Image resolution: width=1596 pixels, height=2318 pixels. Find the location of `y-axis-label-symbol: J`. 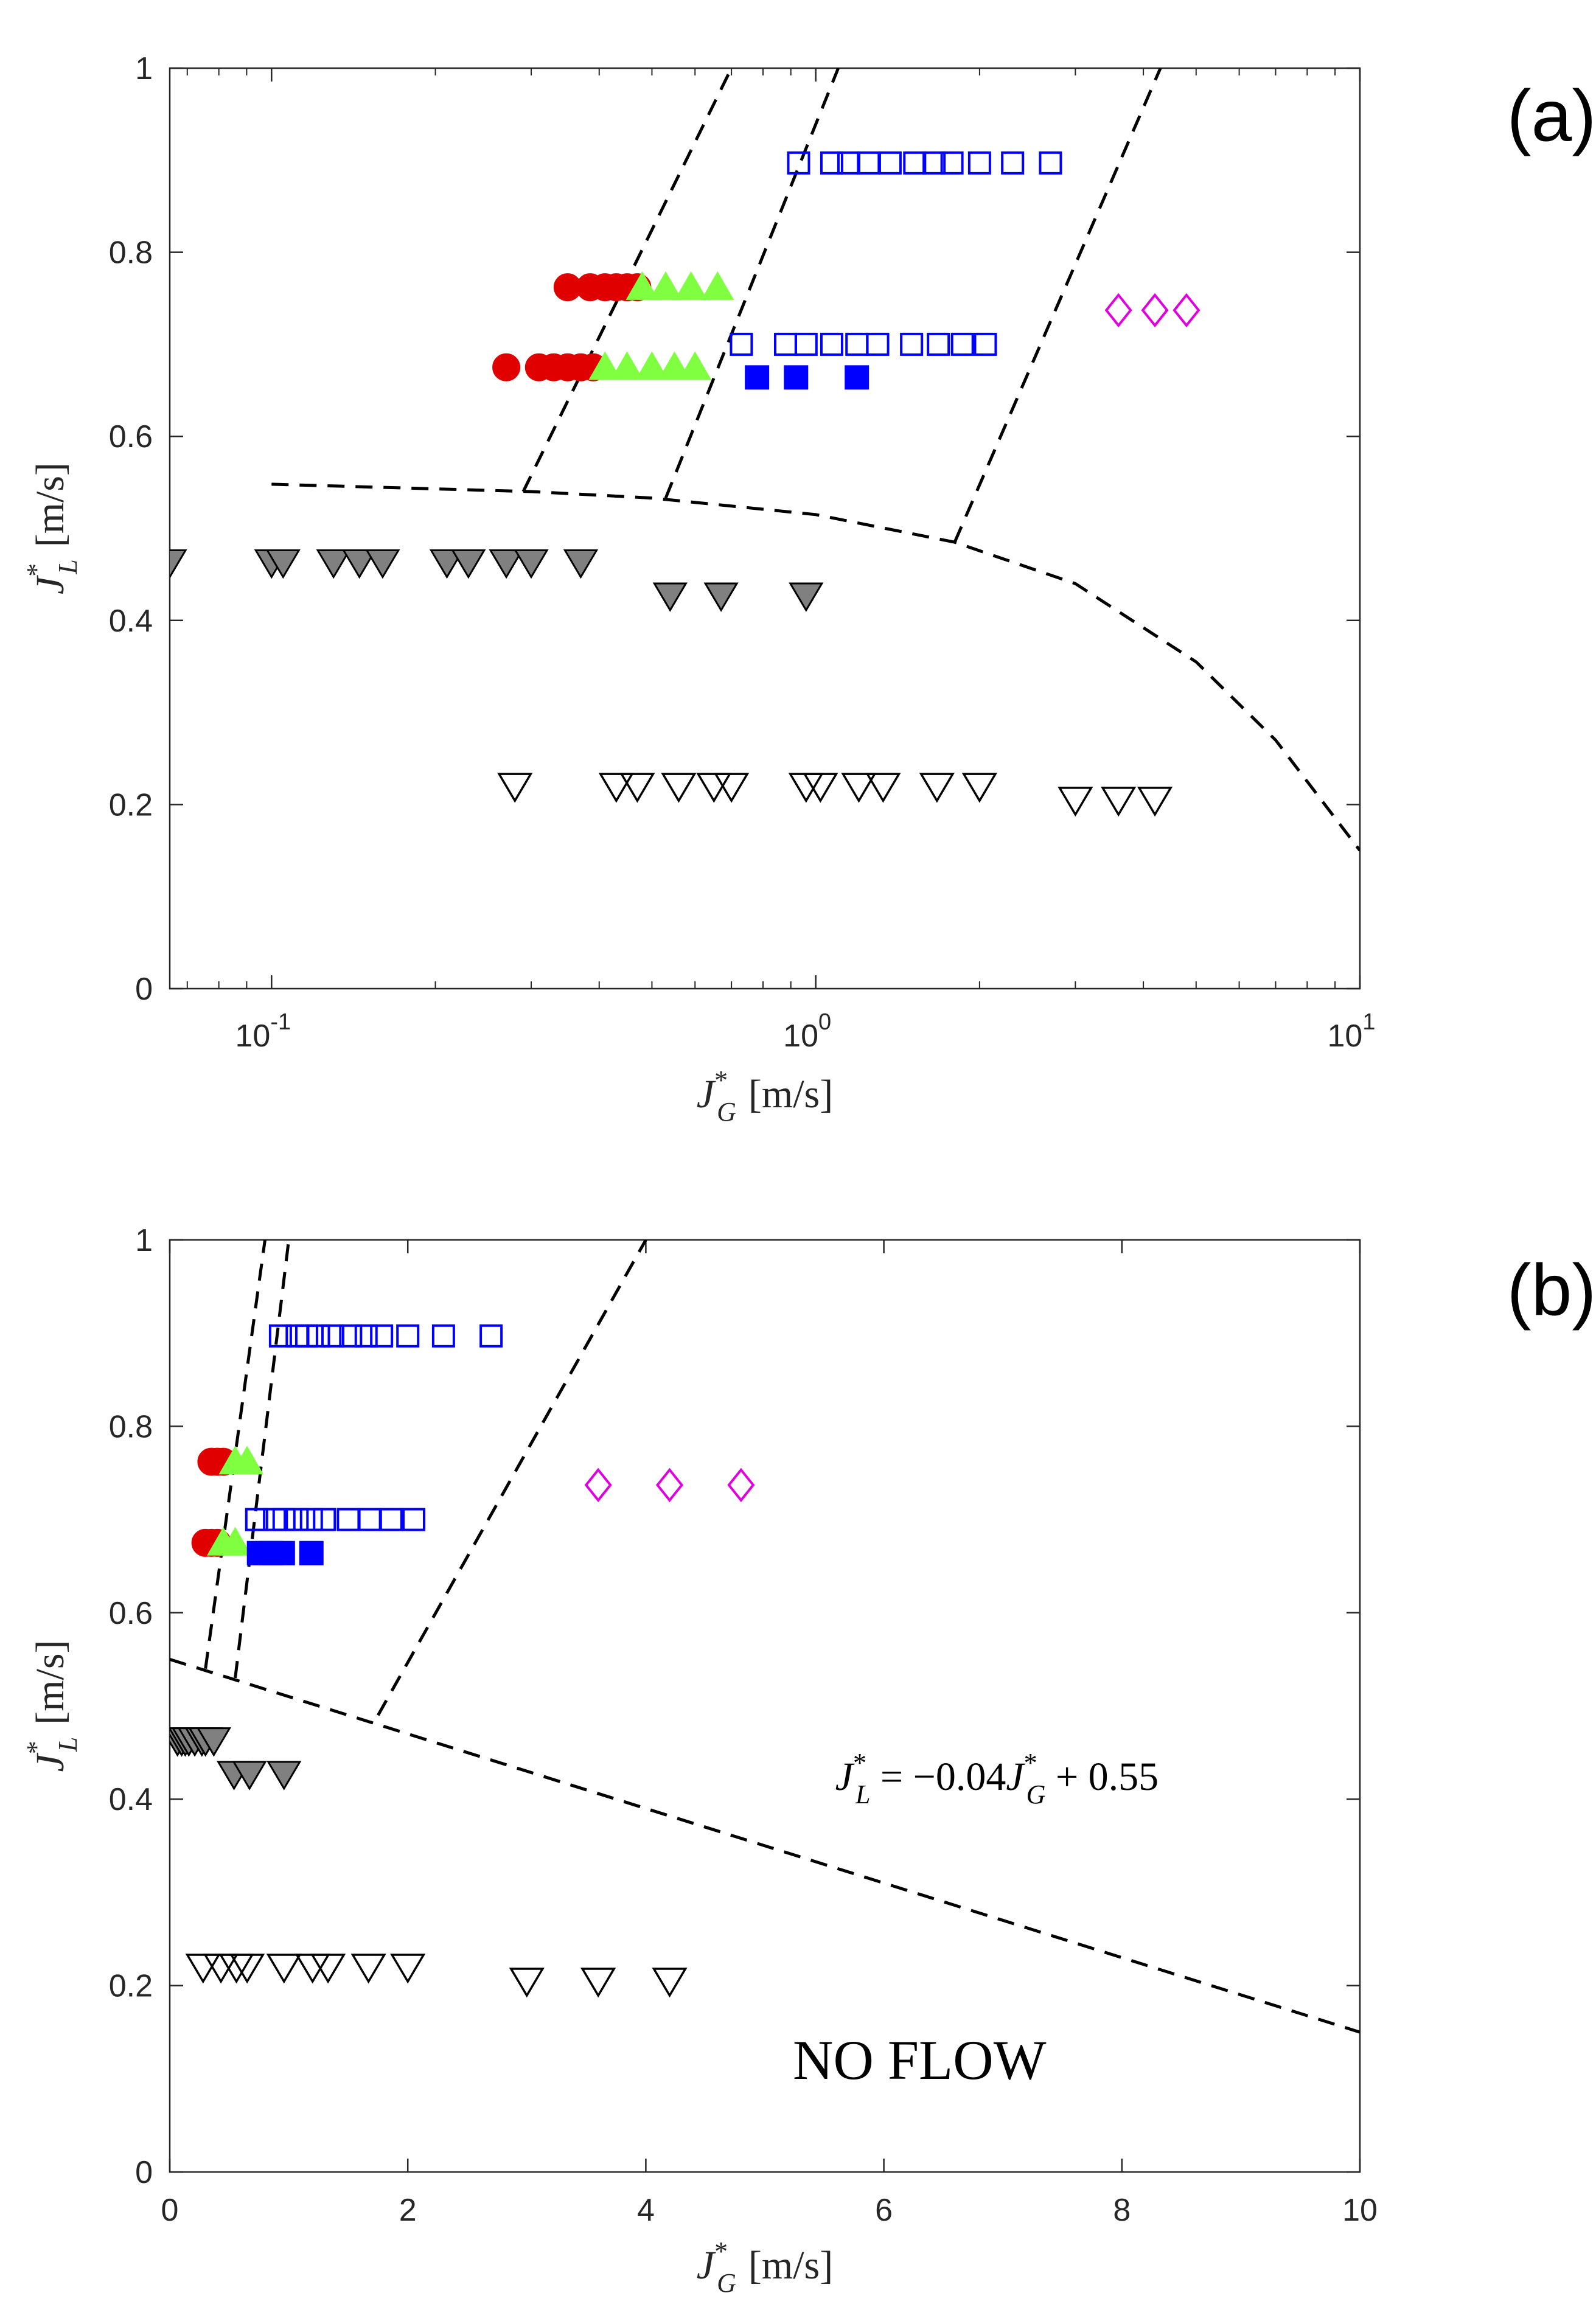

y-axis-label-symbol: J is located at coordinates (50, 584).